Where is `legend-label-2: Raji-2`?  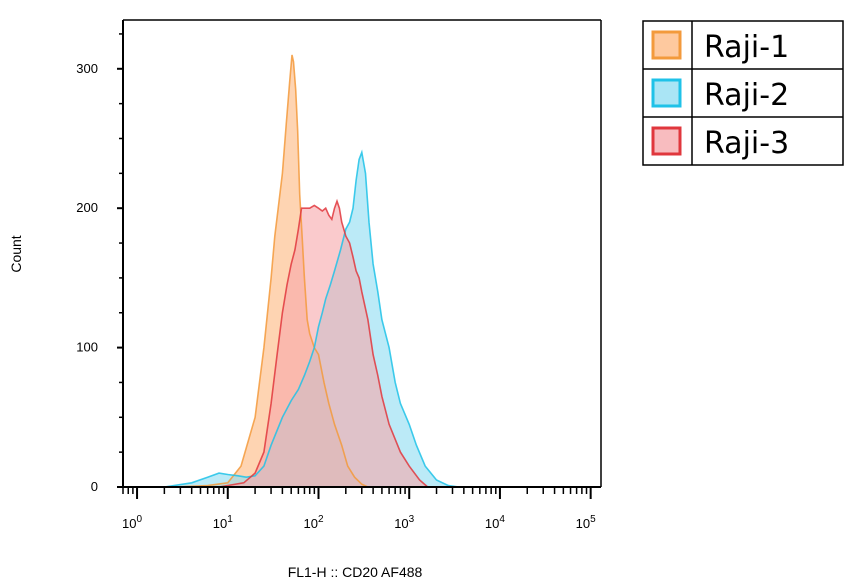 legend-label-2: Raji-2 is located at coordinates (746, 95).